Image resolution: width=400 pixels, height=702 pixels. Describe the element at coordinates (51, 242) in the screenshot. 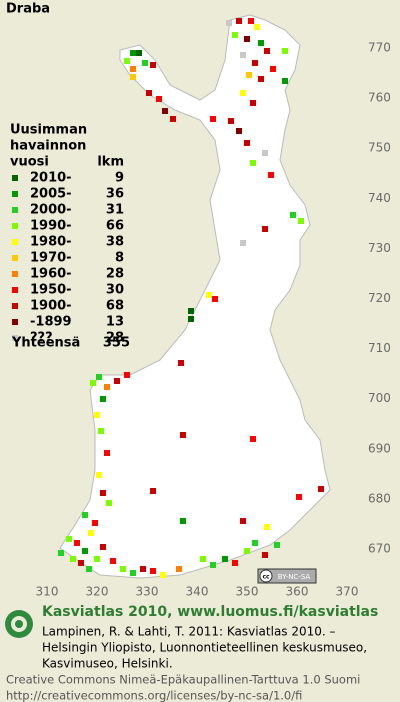

I see `legend-label: 1980-` at that location.